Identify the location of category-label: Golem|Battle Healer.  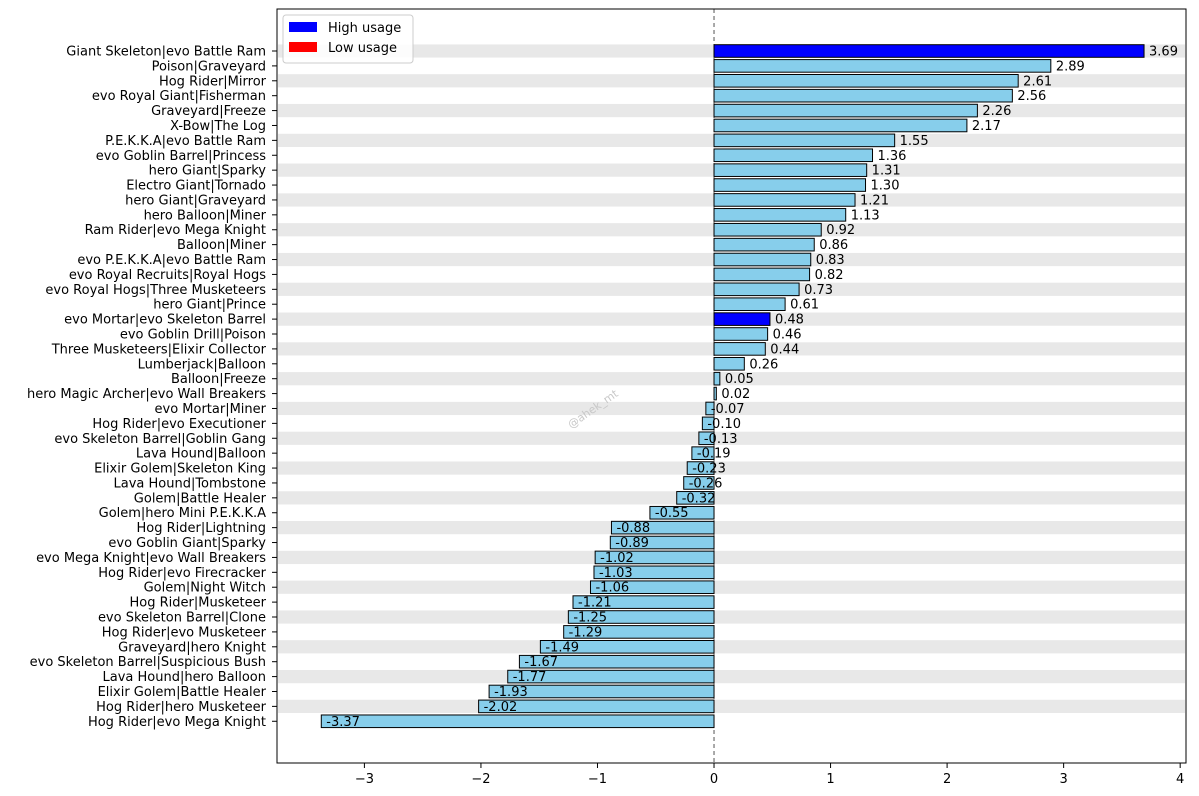
(200, 498).